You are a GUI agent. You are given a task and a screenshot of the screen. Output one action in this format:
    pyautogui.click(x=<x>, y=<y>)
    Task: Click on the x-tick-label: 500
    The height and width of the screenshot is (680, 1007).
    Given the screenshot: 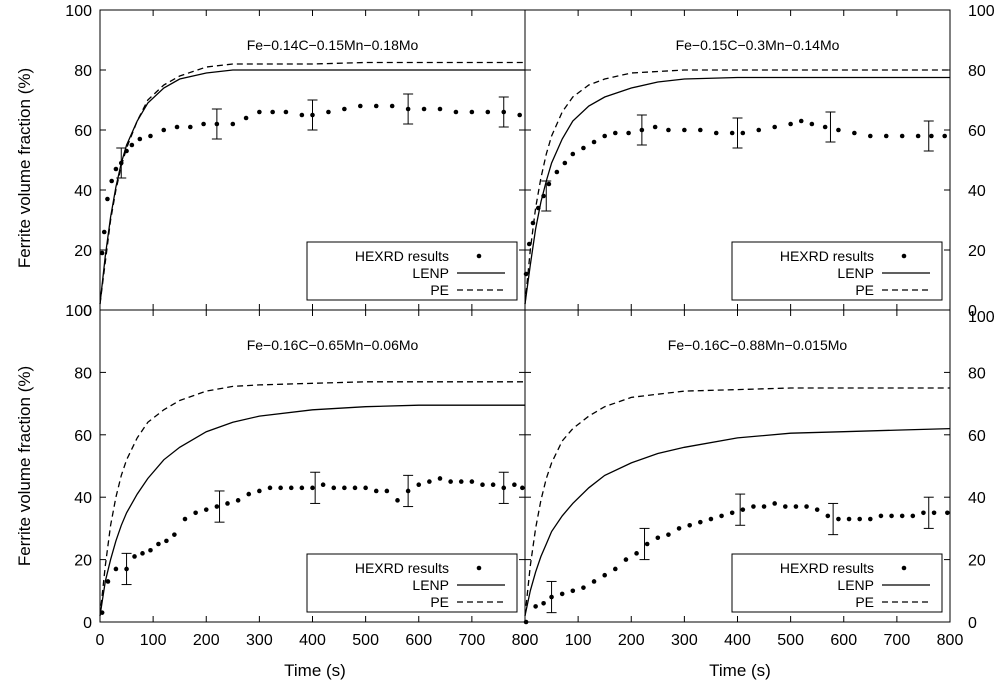 What is the action you would take?
    pyautogui.click(x=365, y=640)
    